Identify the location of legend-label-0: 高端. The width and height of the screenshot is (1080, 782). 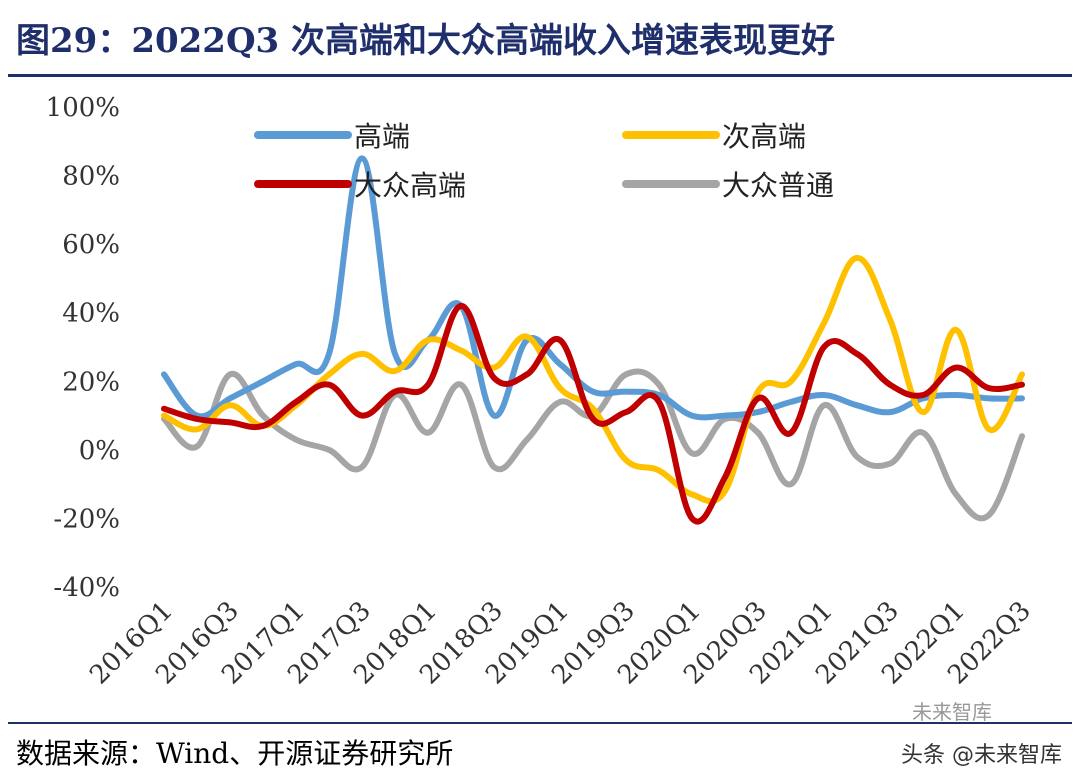
(382, 136).